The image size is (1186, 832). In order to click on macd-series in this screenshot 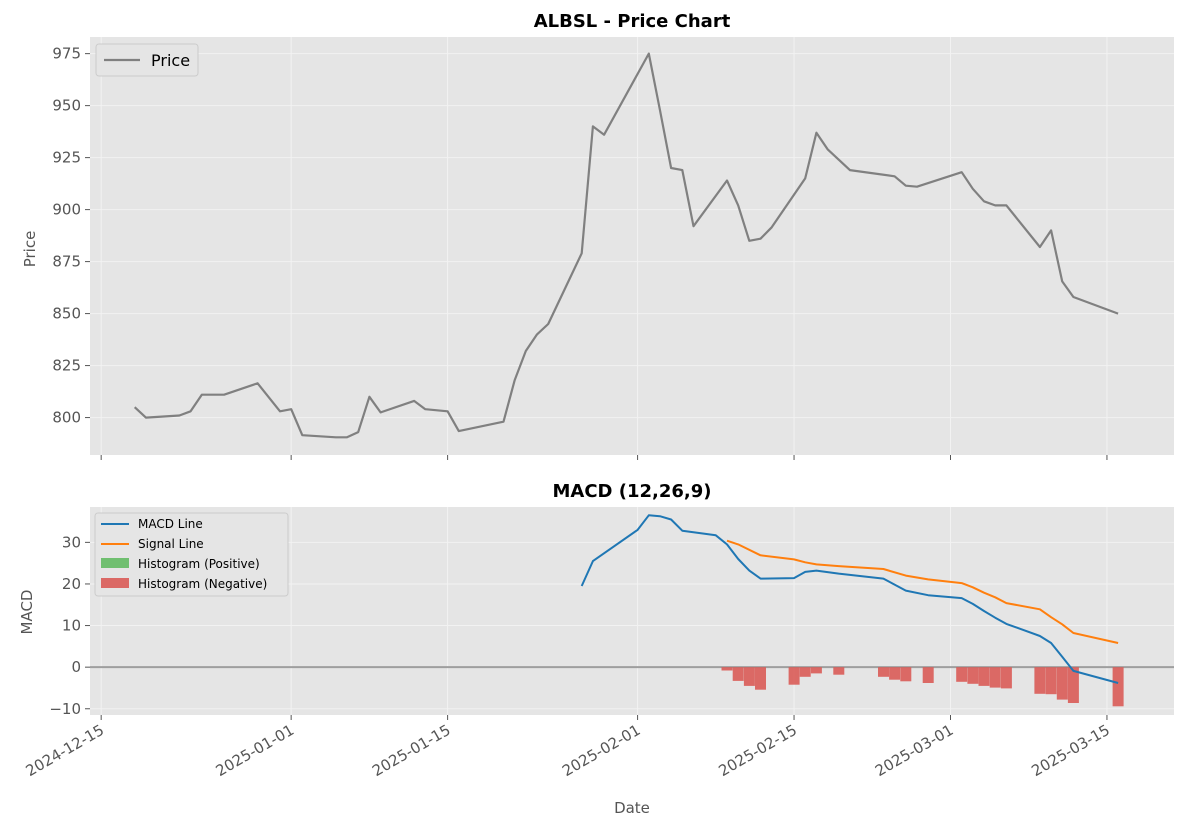, I will do `click(849, 599)`.